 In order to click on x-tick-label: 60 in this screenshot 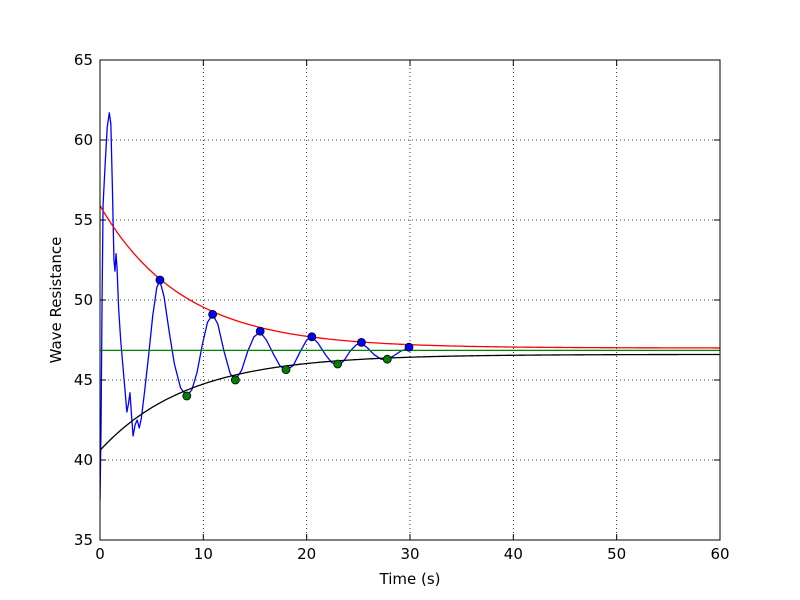, I will do `click(719, 554)`.